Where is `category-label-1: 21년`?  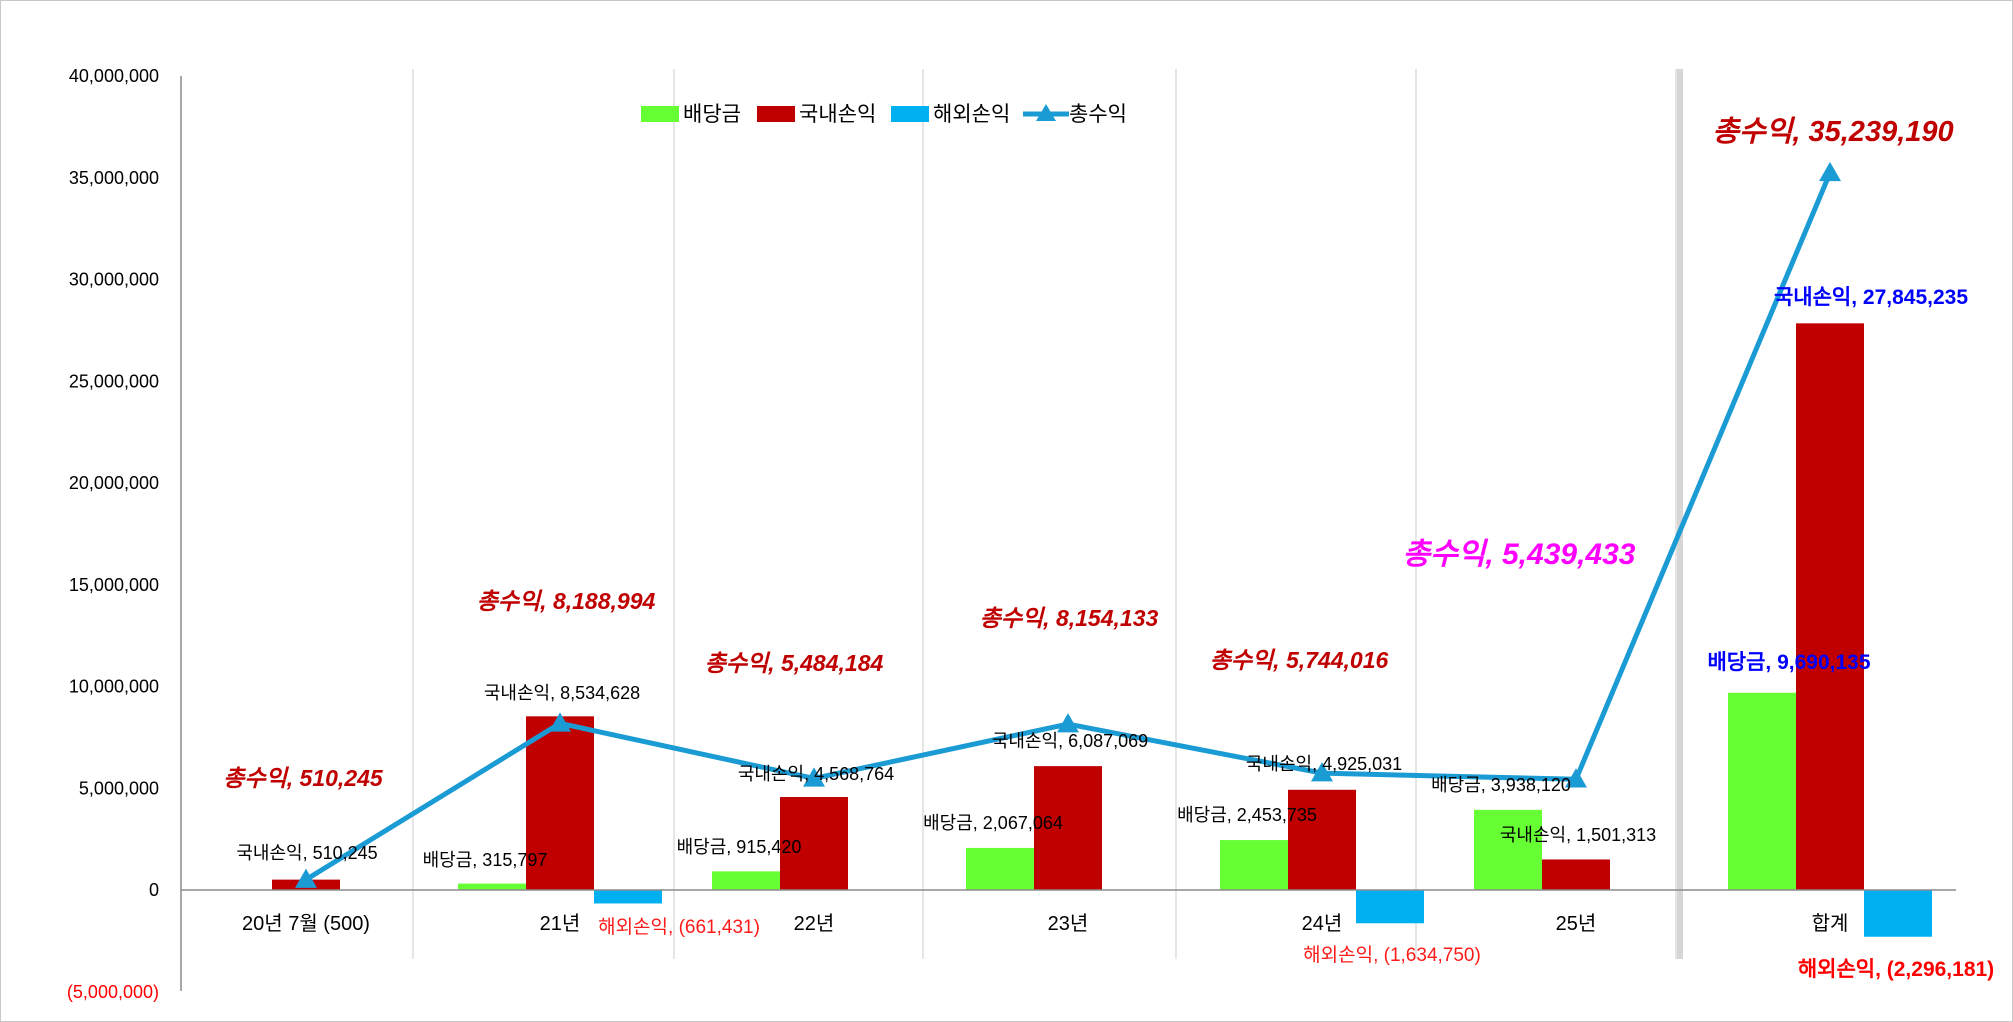
category-label-1: 21년 is located at coordinates (560, 923).